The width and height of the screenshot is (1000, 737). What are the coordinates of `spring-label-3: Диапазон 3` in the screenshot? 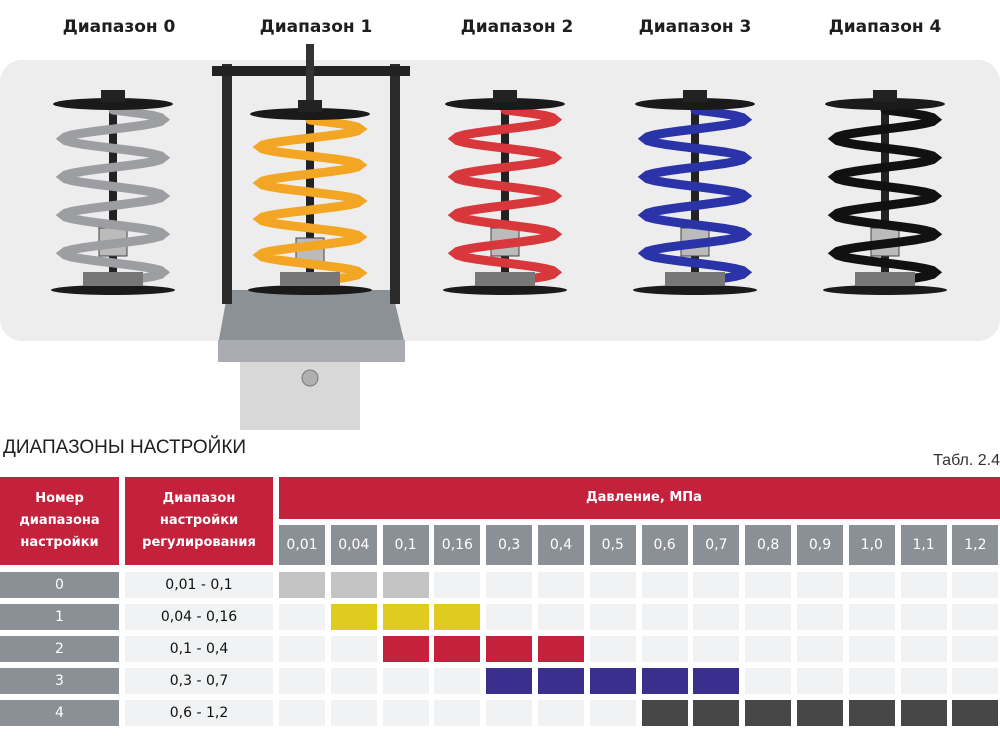 It's located at (695, 27).